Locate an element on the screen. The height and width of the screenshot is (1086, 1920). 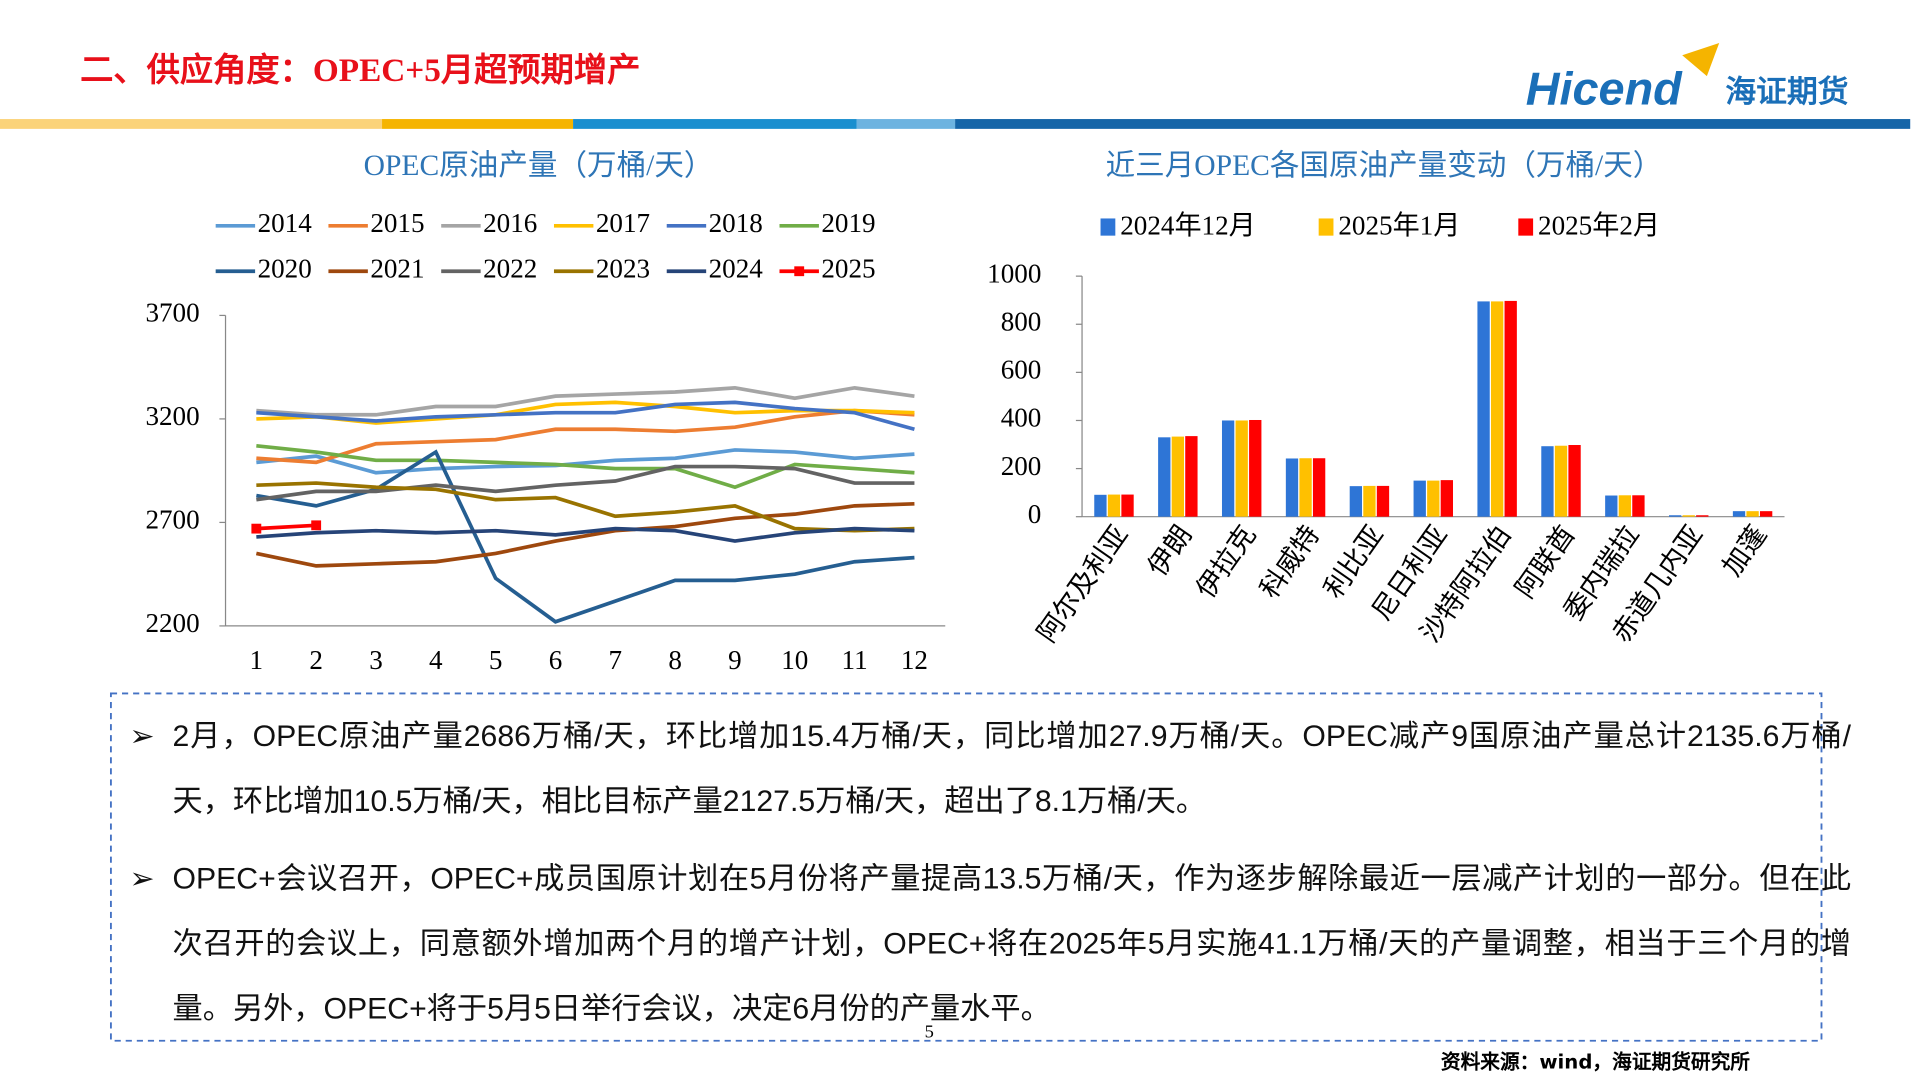
x-tick-label: 6 is located at coordinates (556, 660).